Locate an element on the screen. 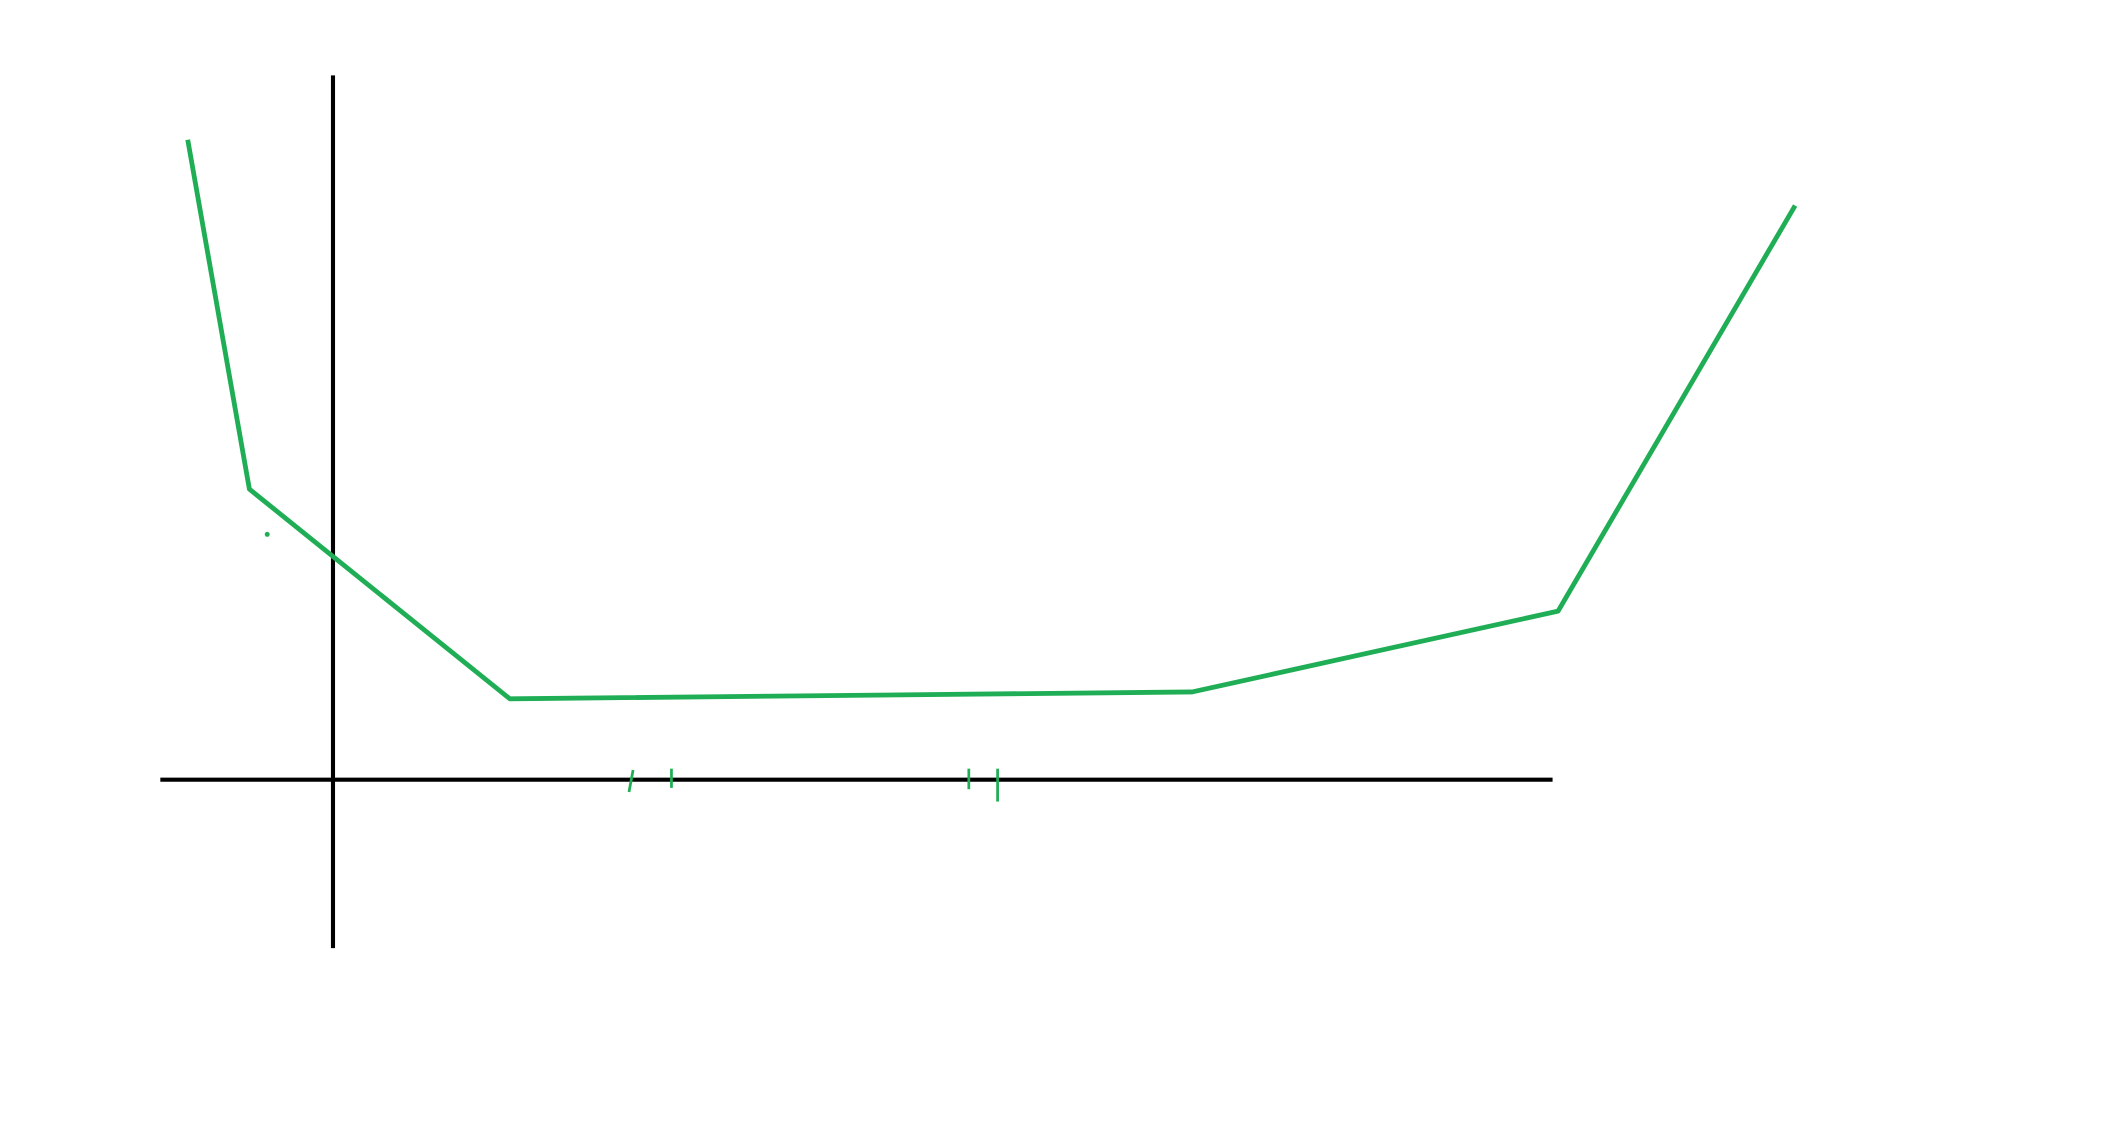 The height and width of the screenshot is (1140, 2124). tick-mark is located at coordinates (631, 781).